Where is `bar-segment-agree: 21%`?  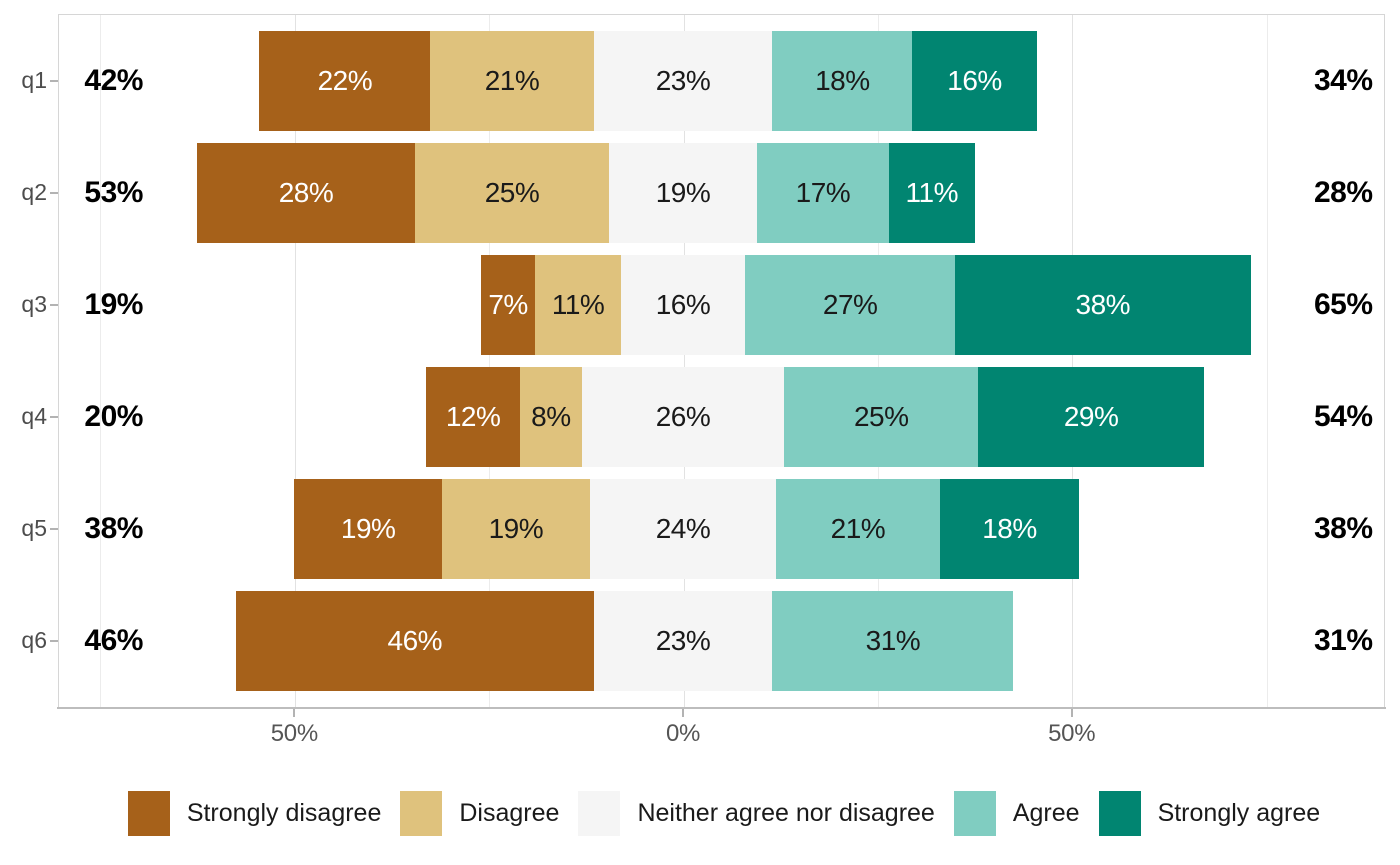 bar-segment-agree: 21% is located at coordinates (858, 528).